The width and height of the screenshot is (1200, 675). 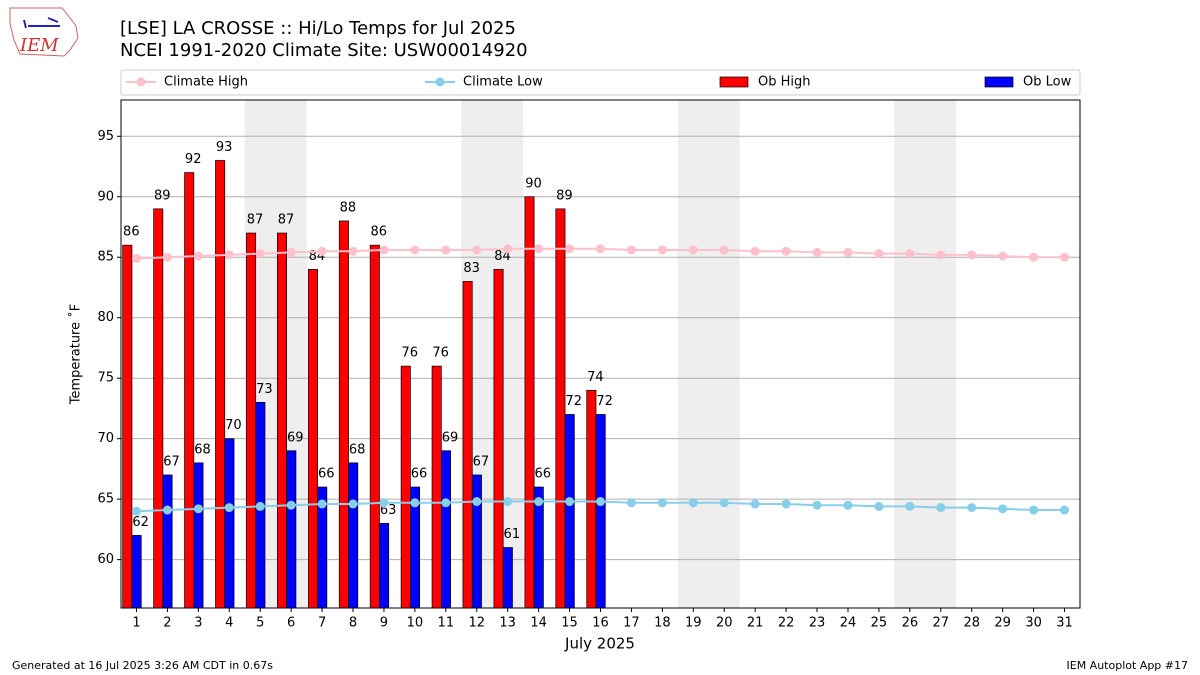 I want to click on logo-icon, so click(x=41, y=23).